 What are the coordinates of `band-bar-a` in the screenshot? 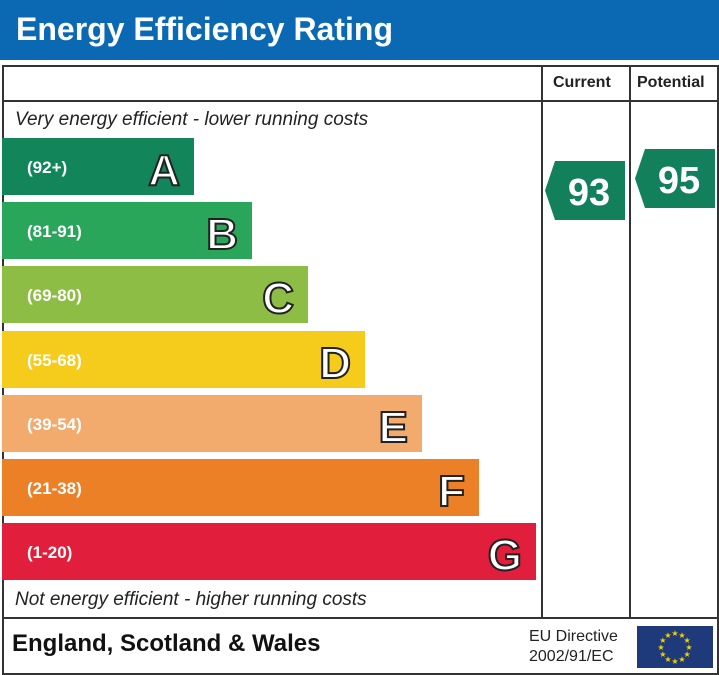 It's located at (98, 166).